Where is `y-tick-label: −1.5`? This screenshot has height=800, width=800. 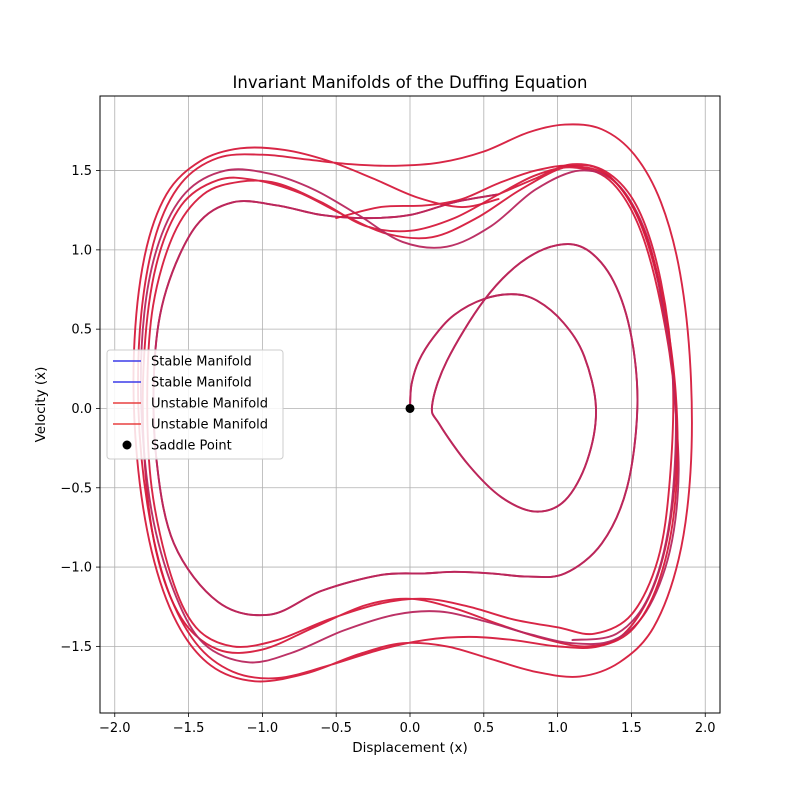 y-tick-label: −1.5 is located at coordinates (76, 647).